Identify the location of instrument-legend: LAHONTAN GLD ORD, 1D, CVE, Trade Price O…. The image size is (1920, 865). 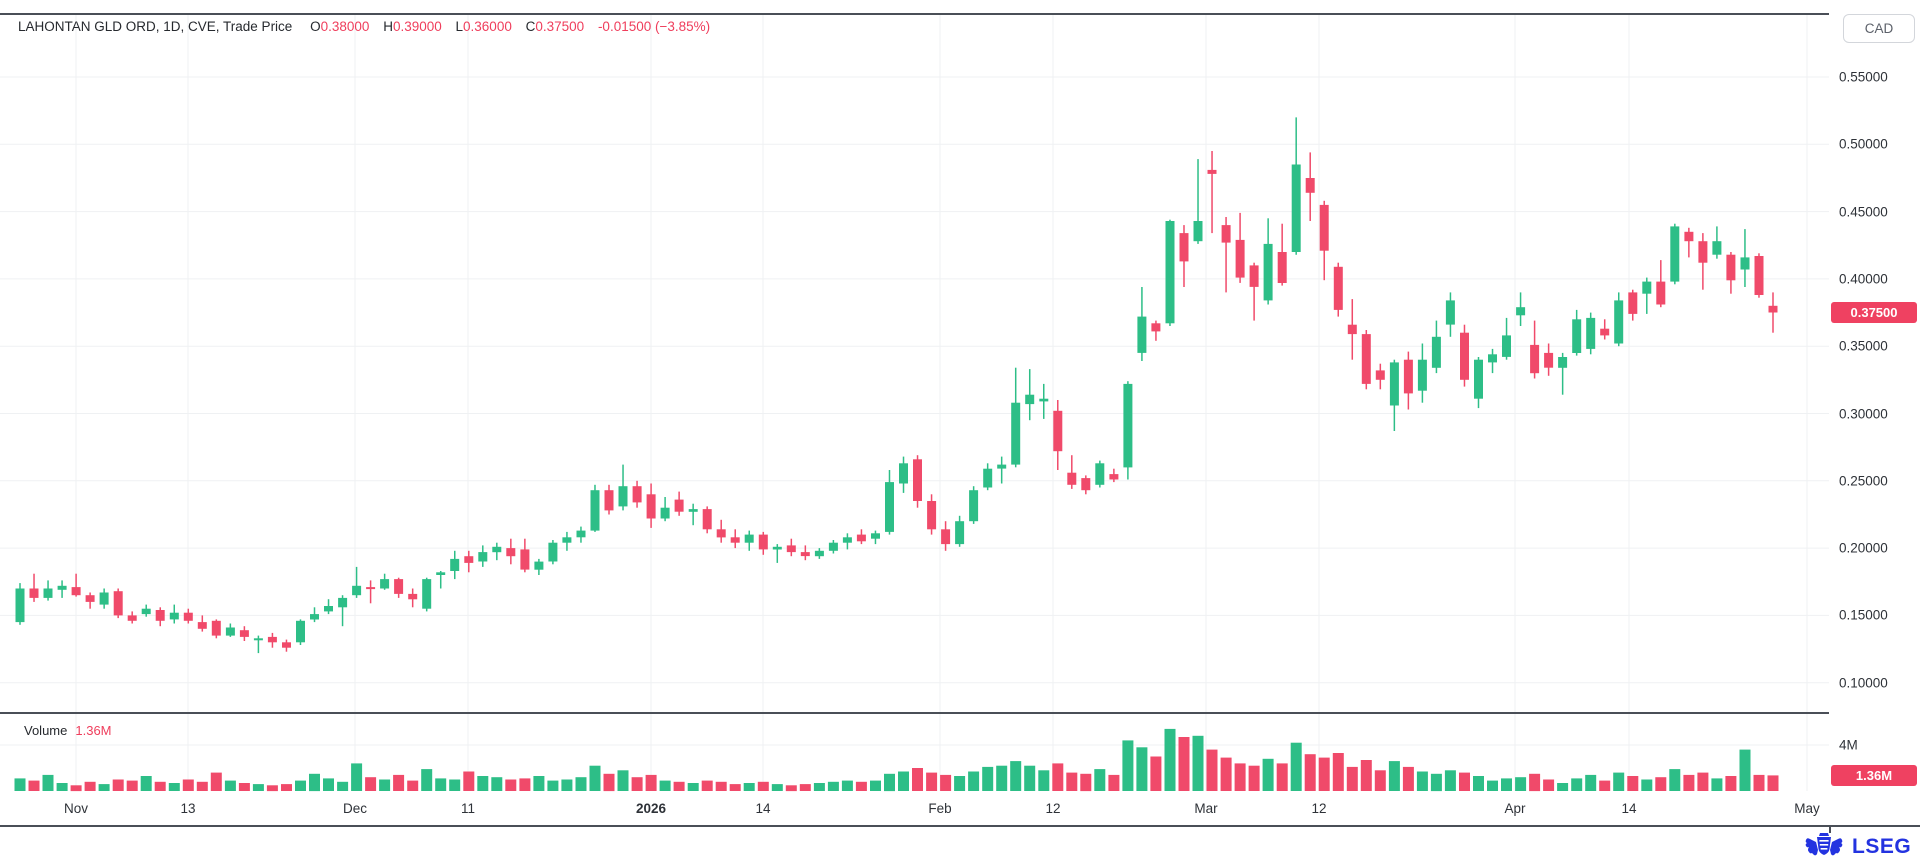
(364, 26).